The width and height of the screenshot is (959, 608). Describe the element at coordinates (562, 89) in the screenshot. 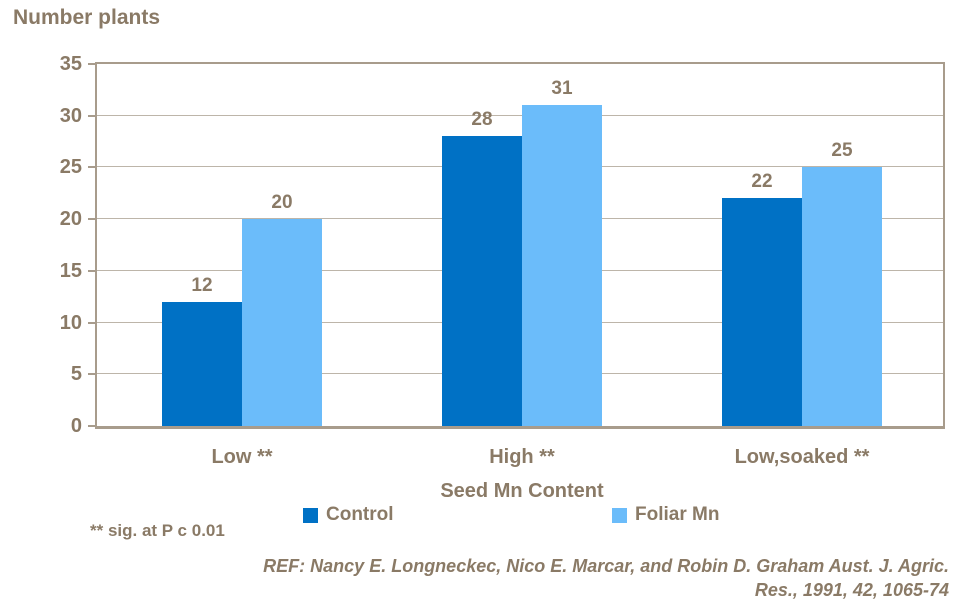

I see `bar-value-label: 31` at that location.